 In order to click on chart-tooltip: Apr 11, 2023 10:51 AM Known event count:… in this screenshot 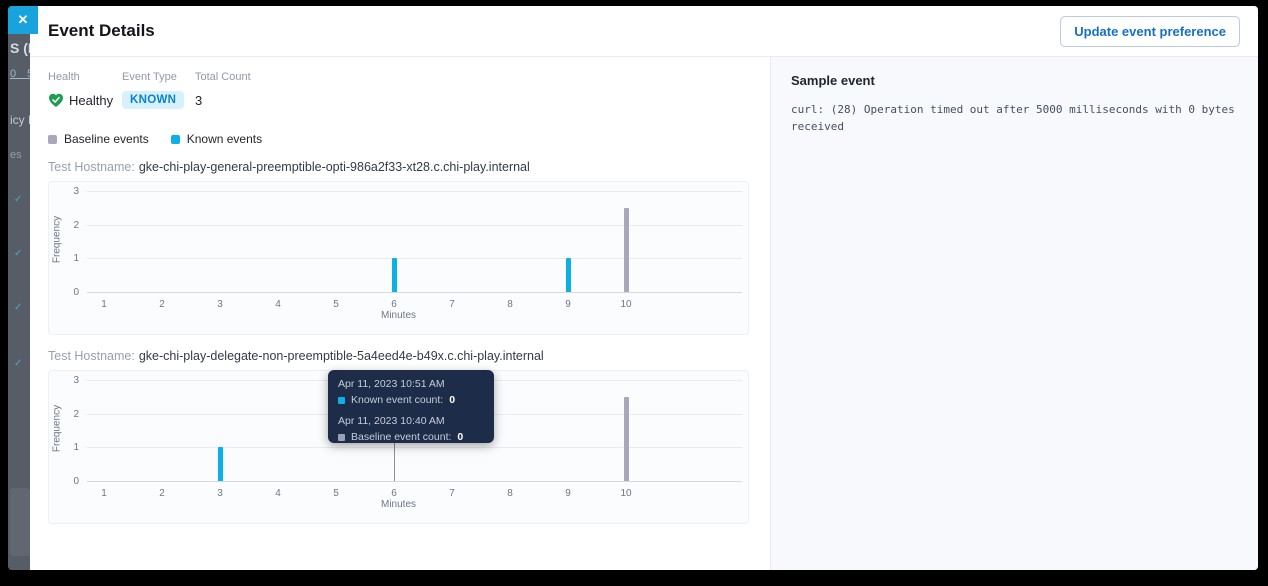, I will do `click(411, 406)`.